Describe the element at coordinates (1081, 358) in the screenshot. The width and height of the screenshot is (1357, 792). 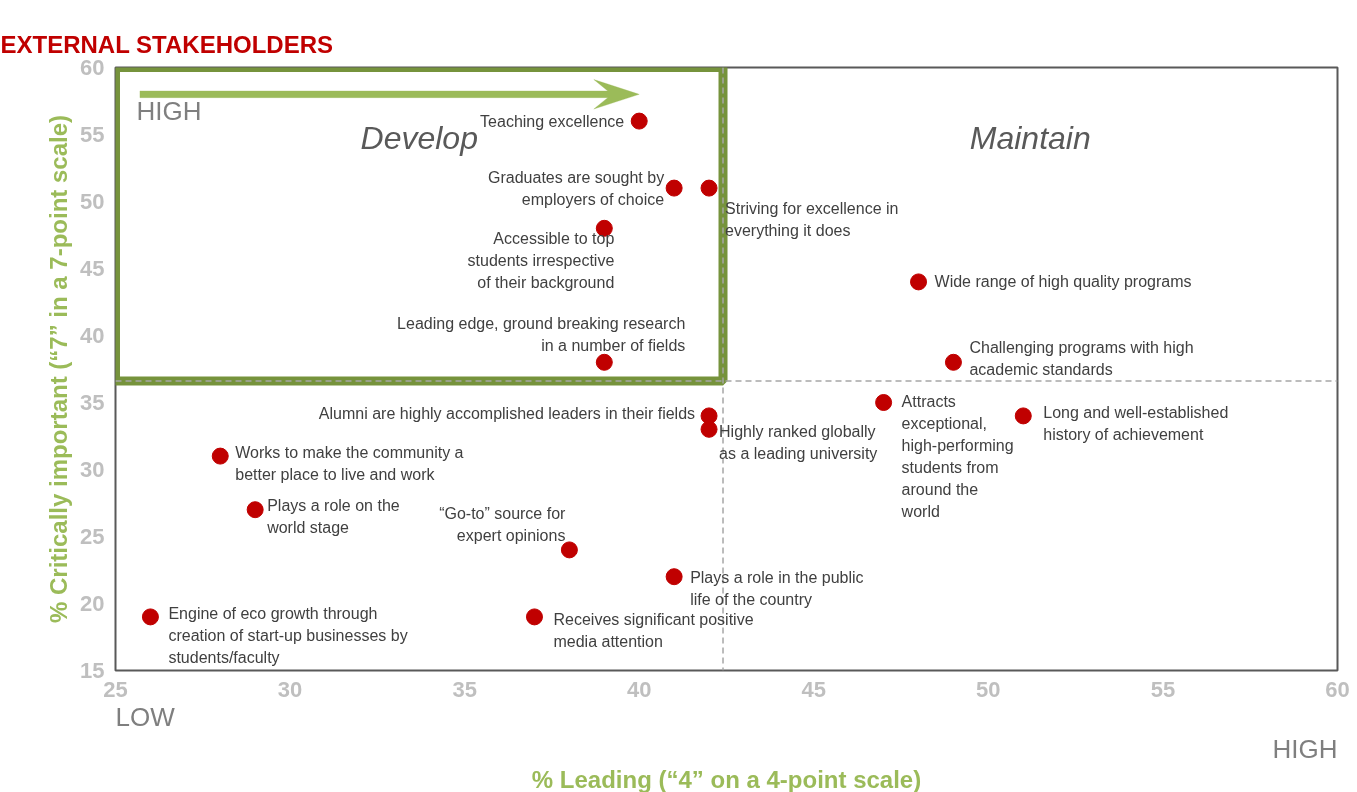
I see `annotation: Challenging programs with high academic standards` at that location.